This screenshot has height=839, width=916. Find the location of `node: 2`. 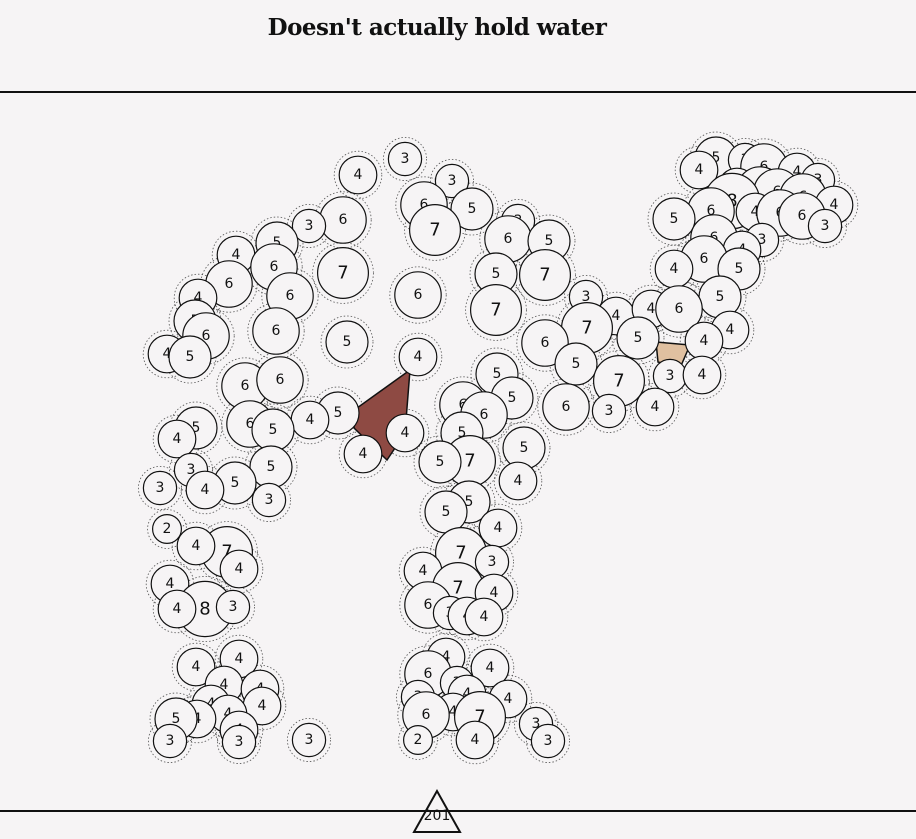

node: 2 is located at coordinates (167, 528).